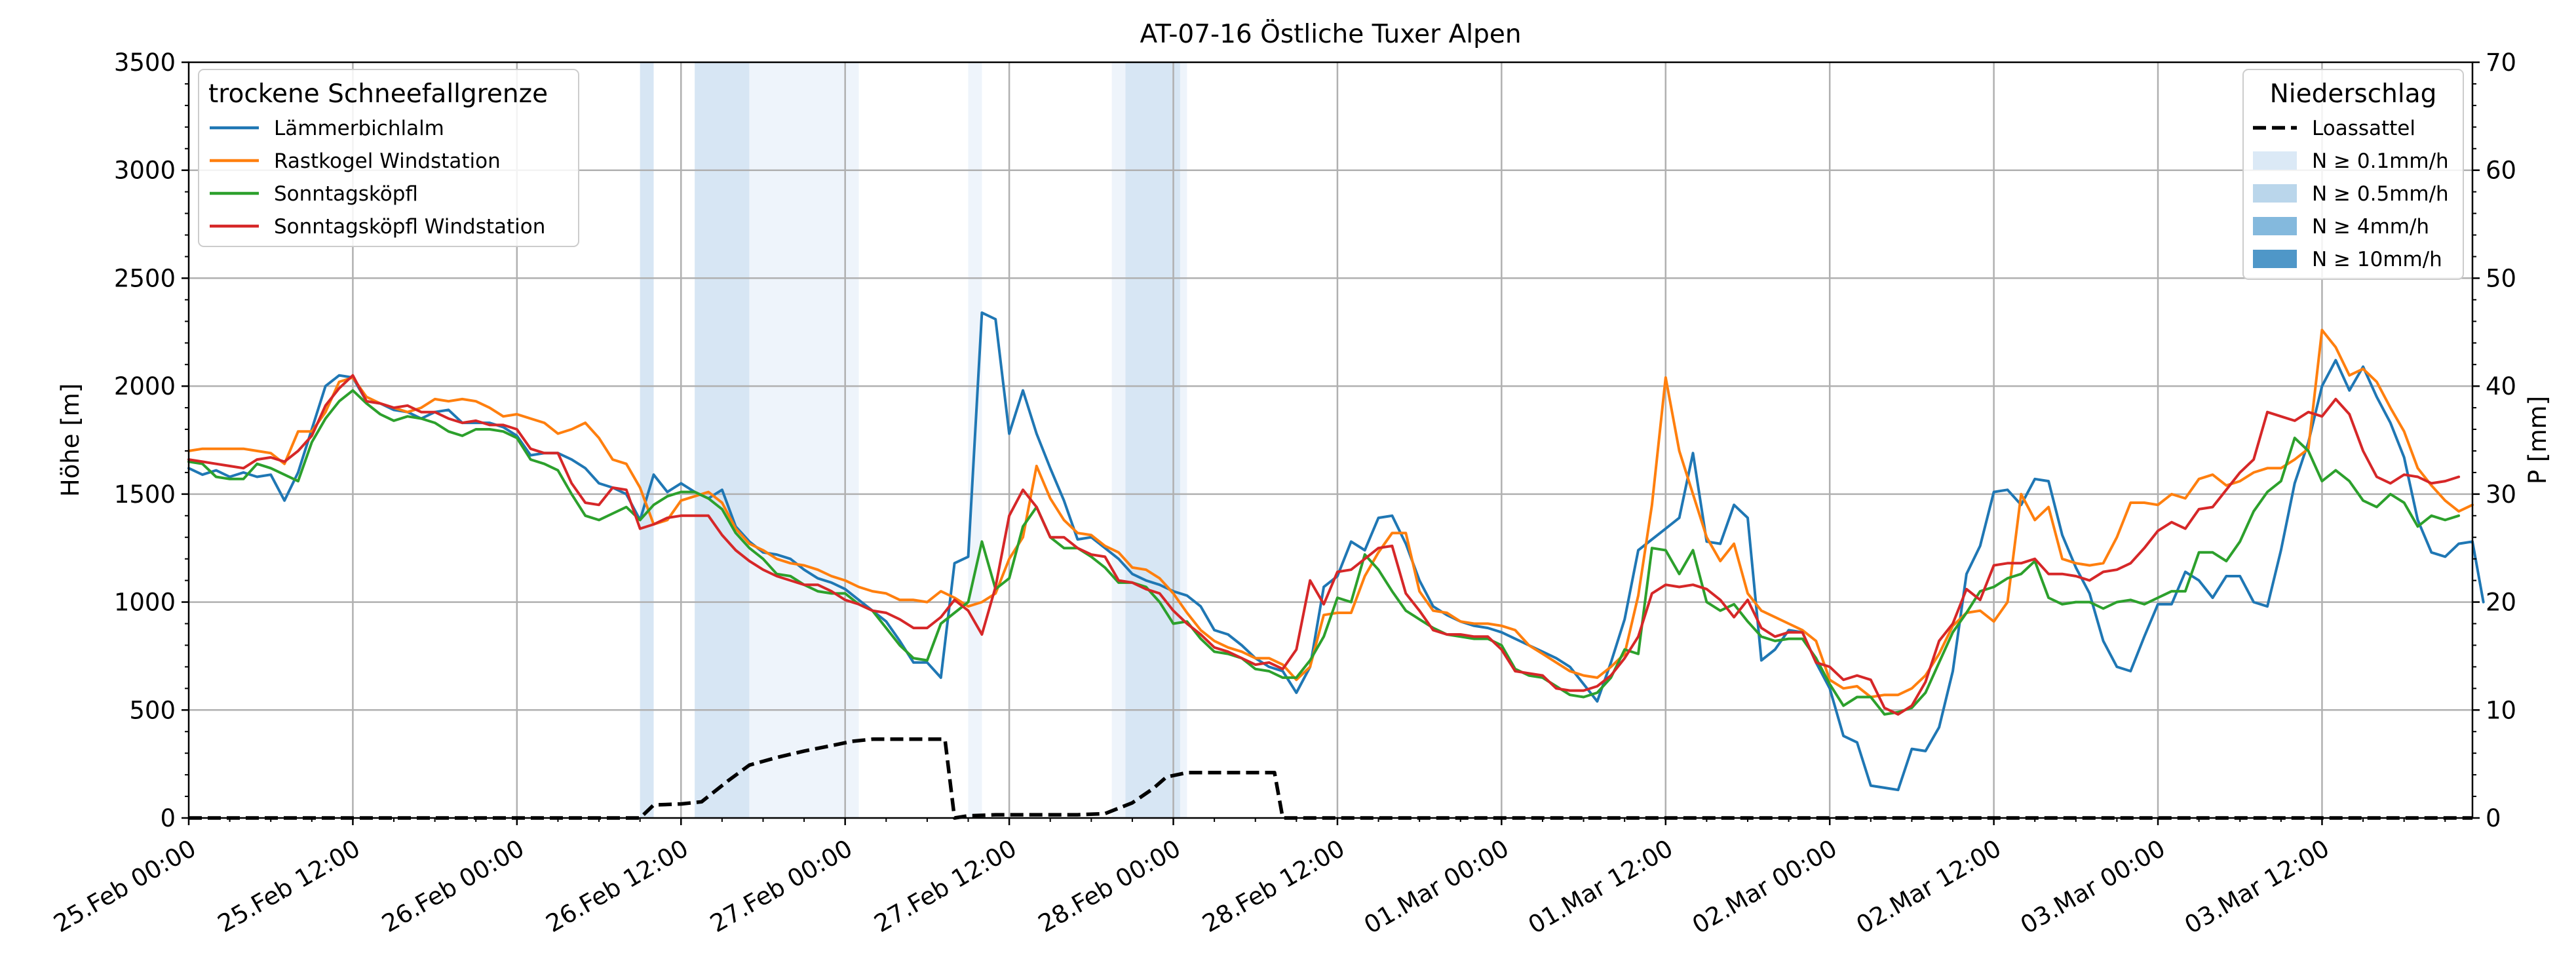  What do you see at coordinates (145, 278) in the screenshot?
I see `y-tick-label: 2500` at bounding box center [145, 278].